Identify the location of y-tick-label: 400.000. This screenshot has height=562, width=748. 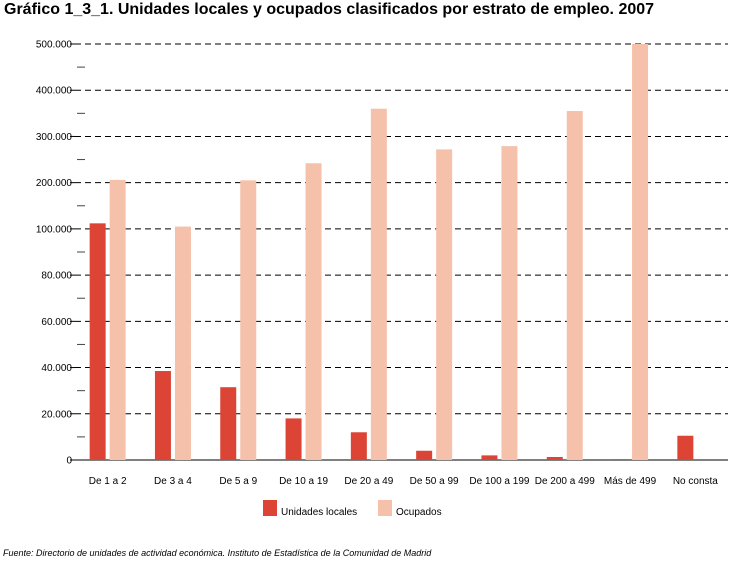
(54, 91).